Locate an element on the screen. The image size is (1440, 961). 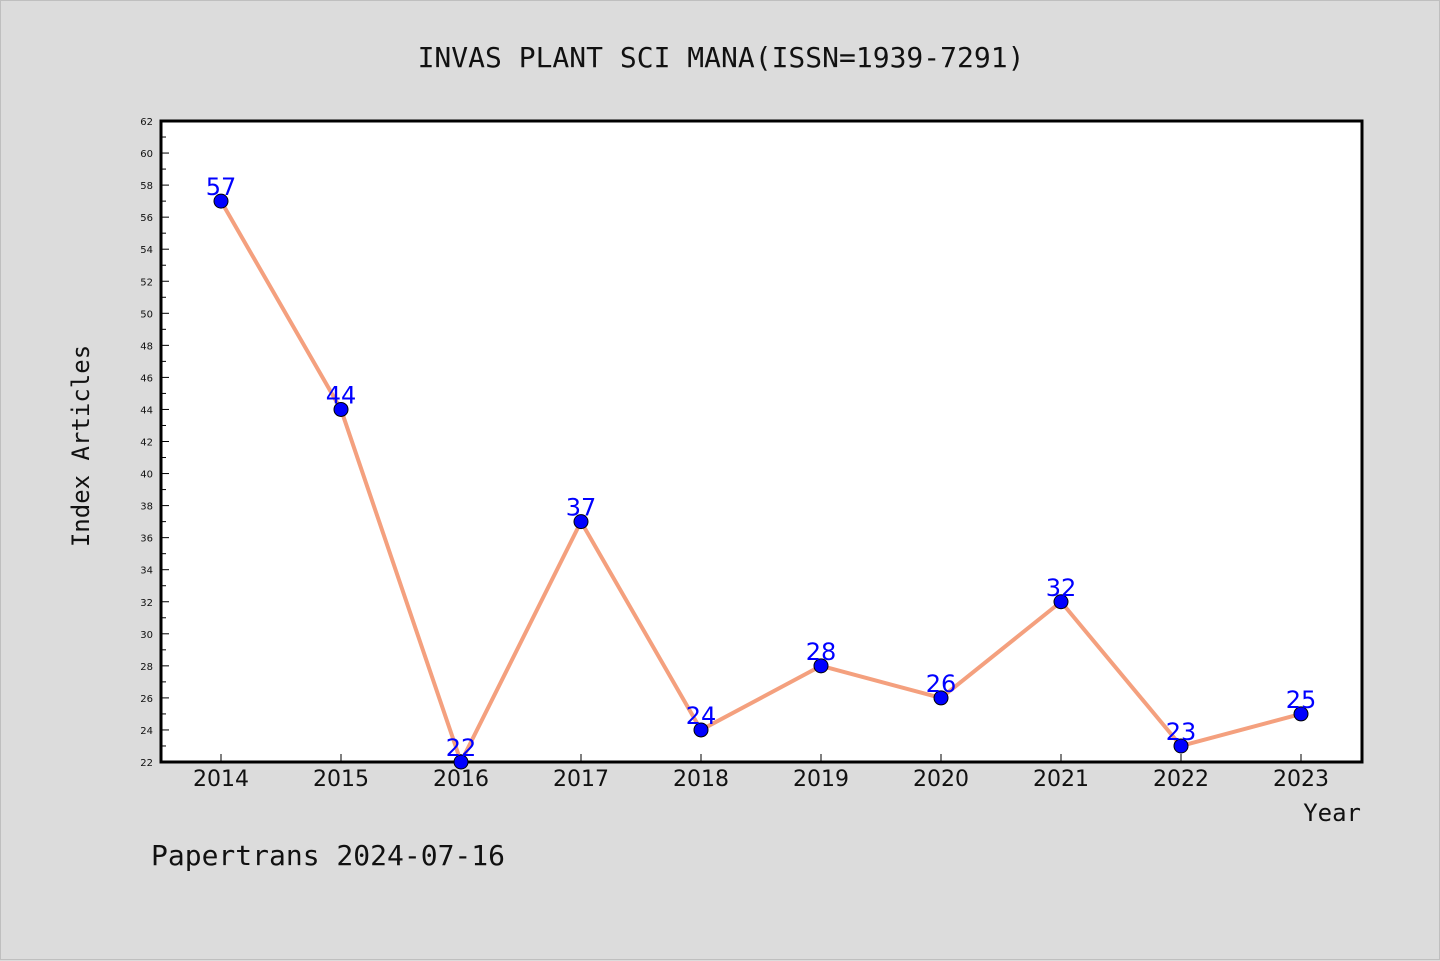
data-label: 26 is located at coordinates (941, 684).